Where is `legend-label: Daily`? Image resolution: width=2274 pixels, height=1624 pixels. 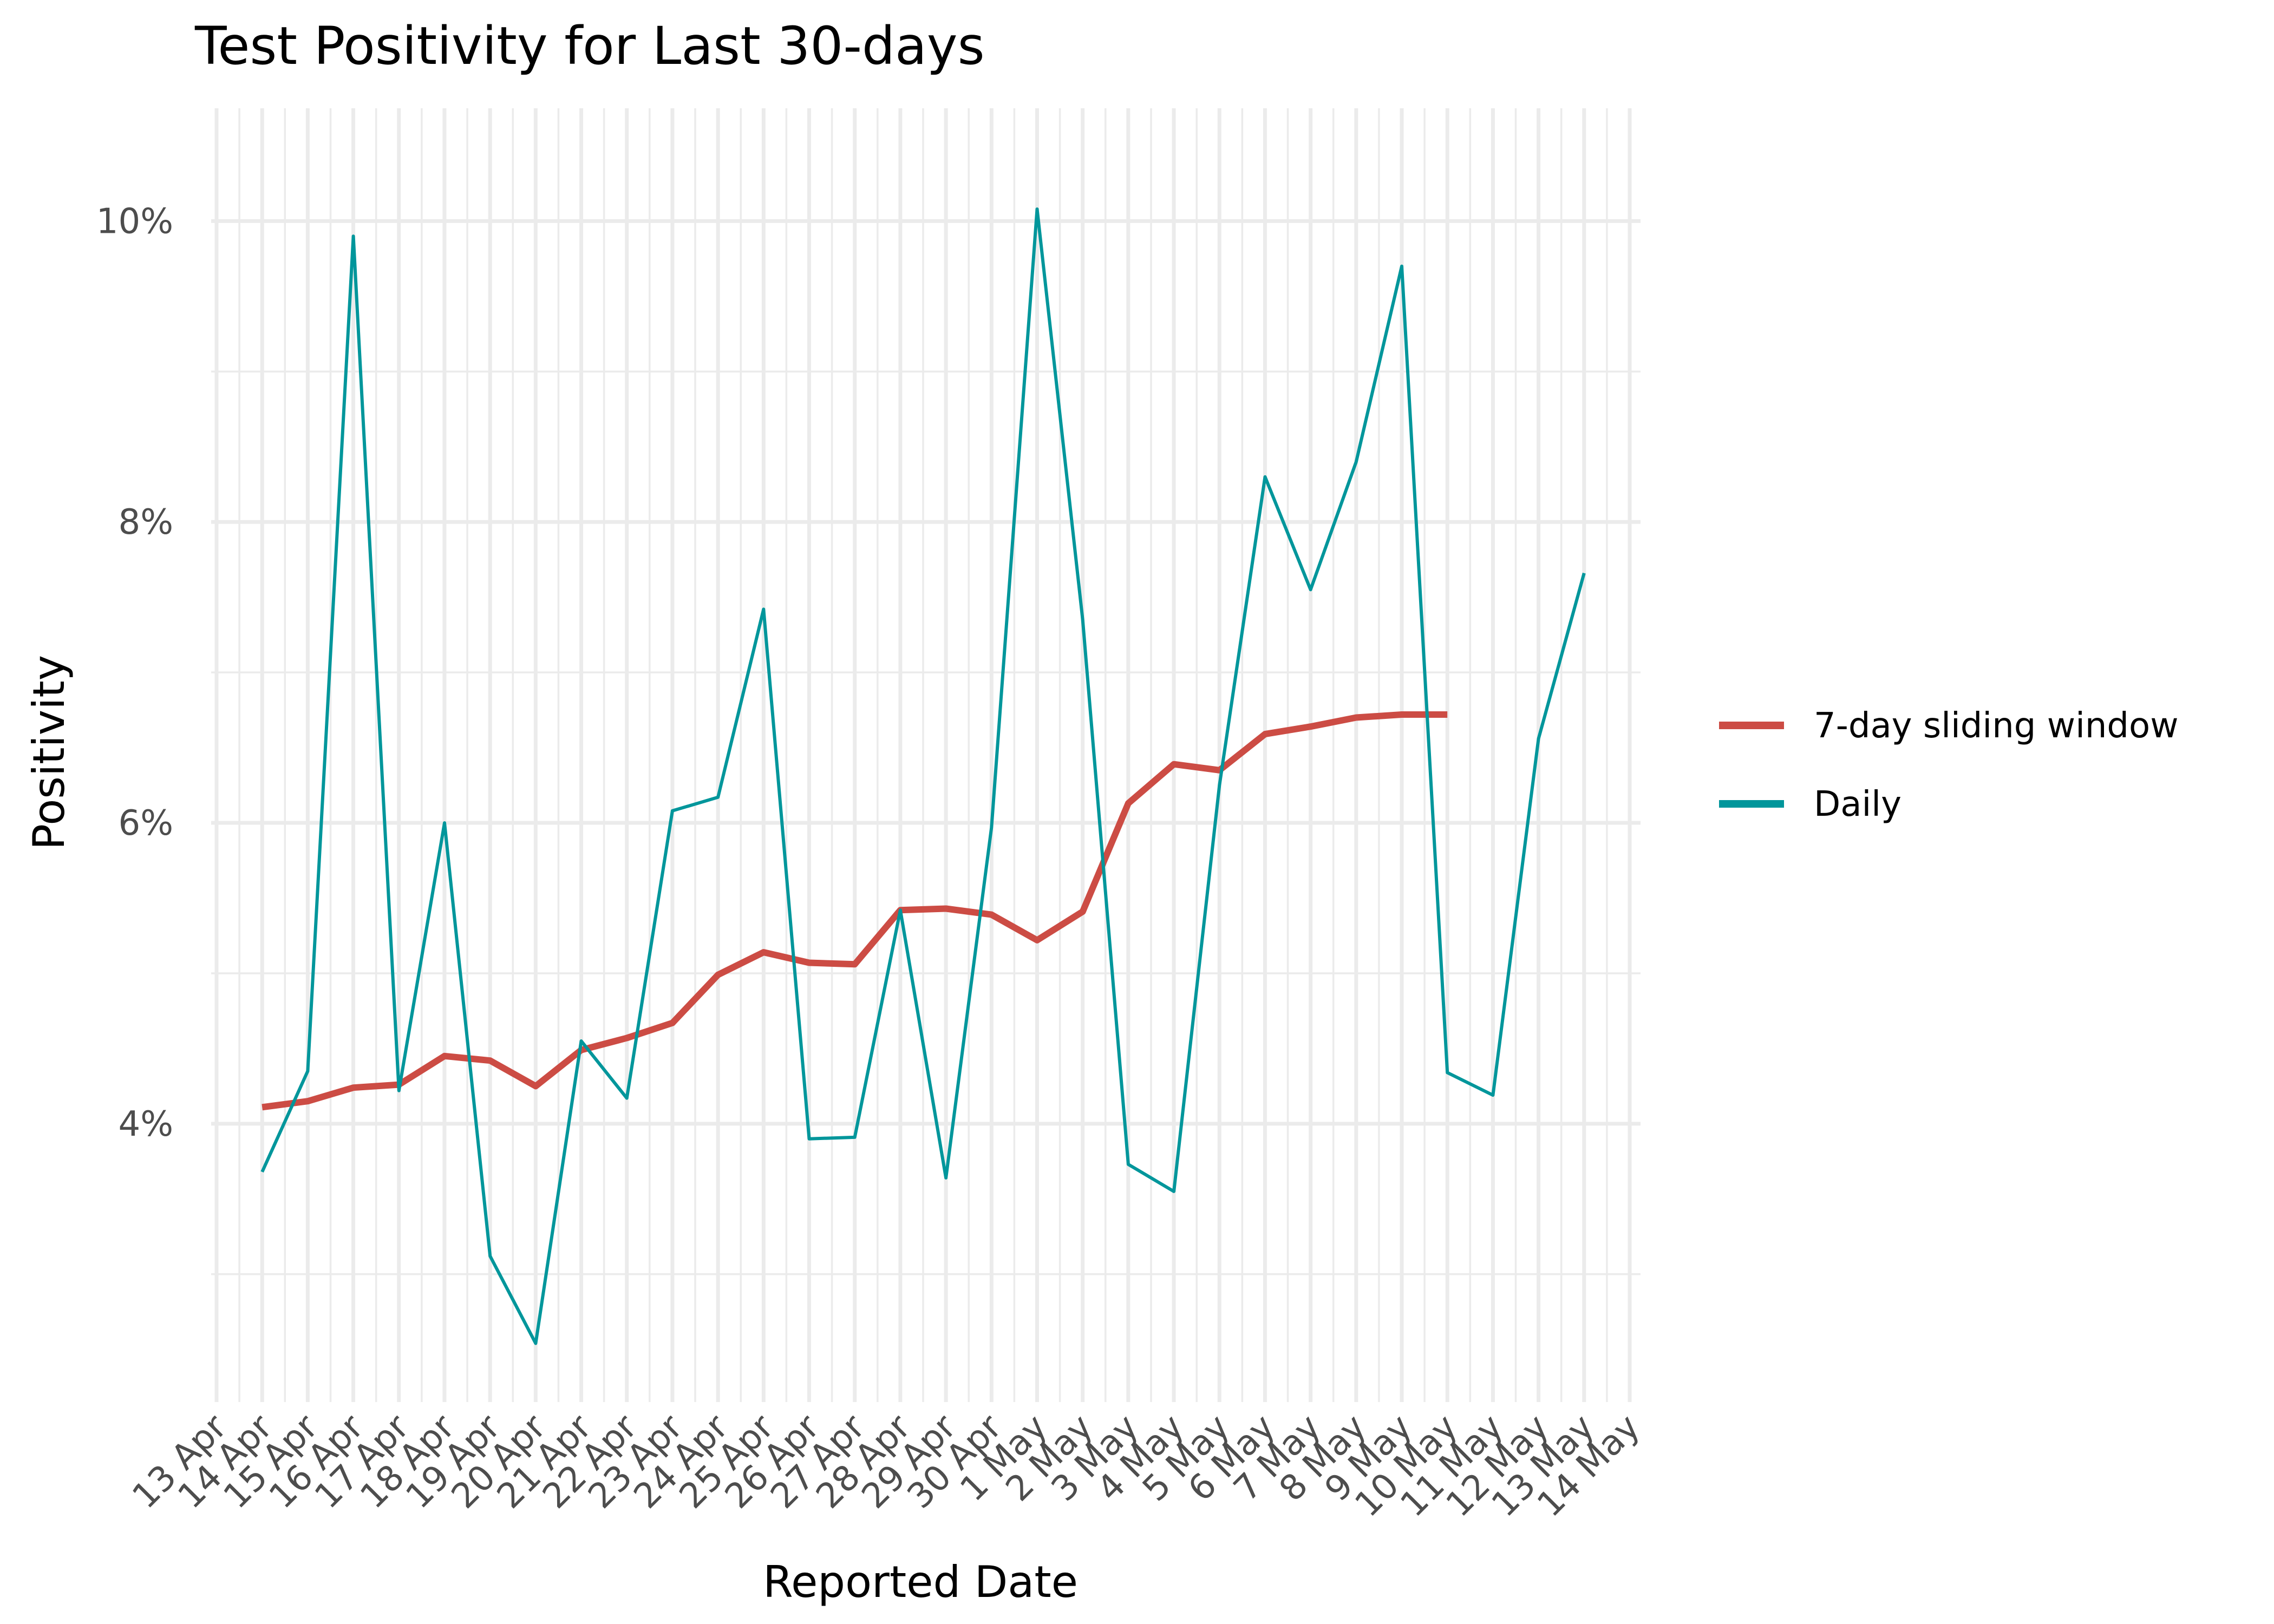
legend-label: Daily is located at coordinates (1858, 804).